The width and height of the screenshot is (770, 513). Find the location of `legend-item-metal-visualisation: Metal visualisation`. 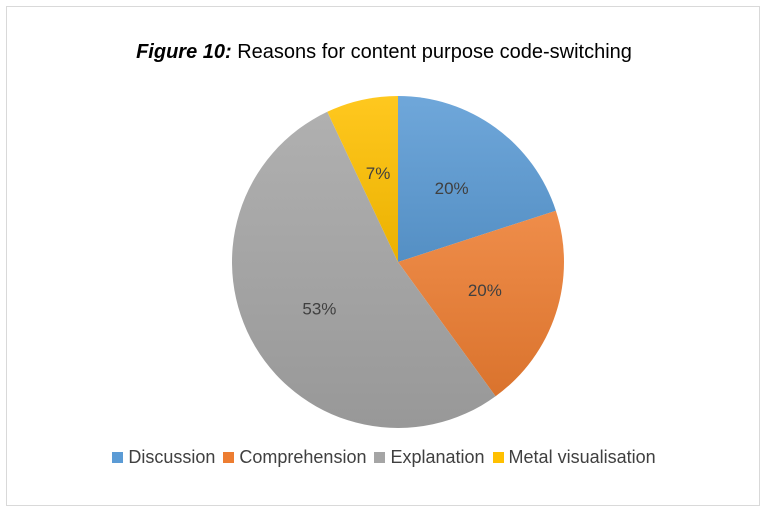

legend-item-metal-visualisation: Metal visualisation is located at coordinates (574, 457).